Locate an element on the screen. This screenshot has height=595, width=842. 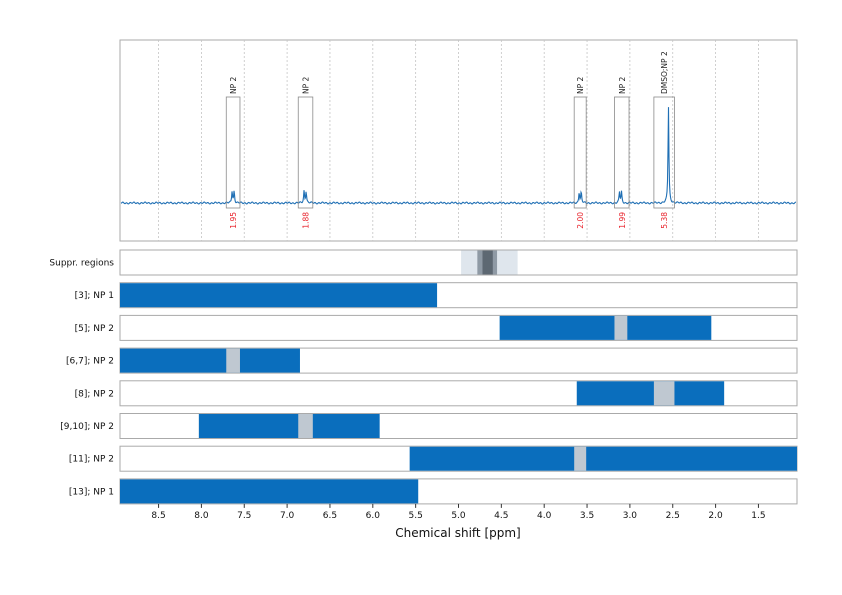
peak-integral: 1.95 is located at coordinates (233, 220).